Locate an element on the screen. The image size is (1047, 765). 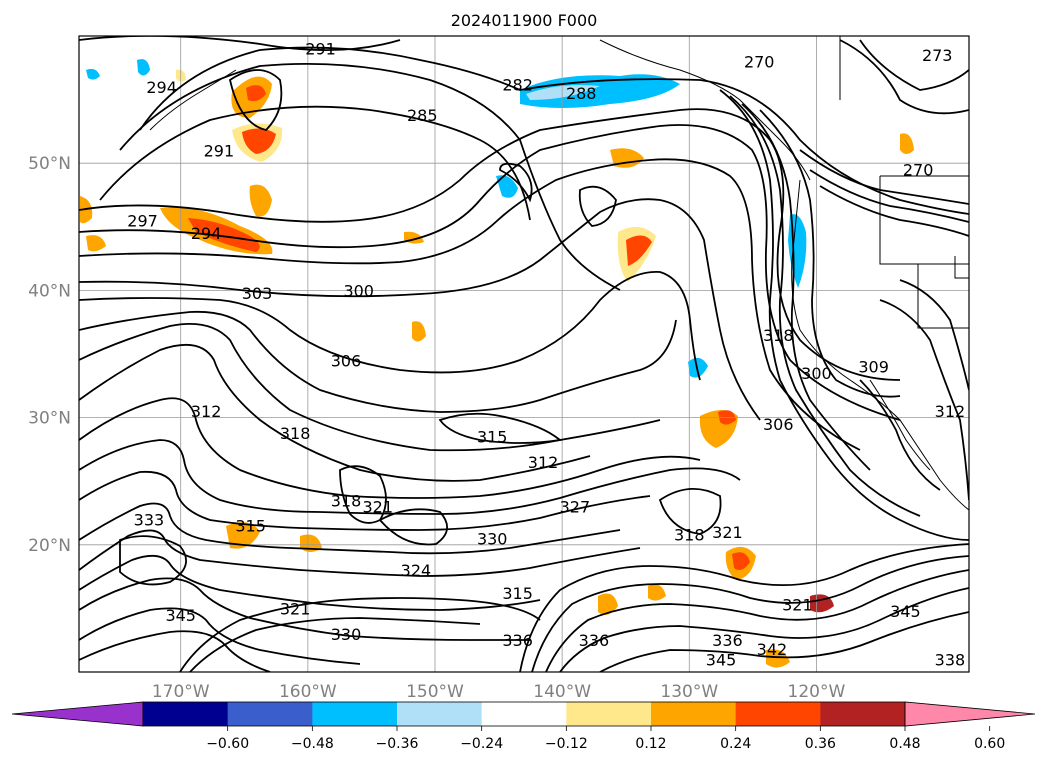
colorbar-extend-low is located at coordinates (77, 714).